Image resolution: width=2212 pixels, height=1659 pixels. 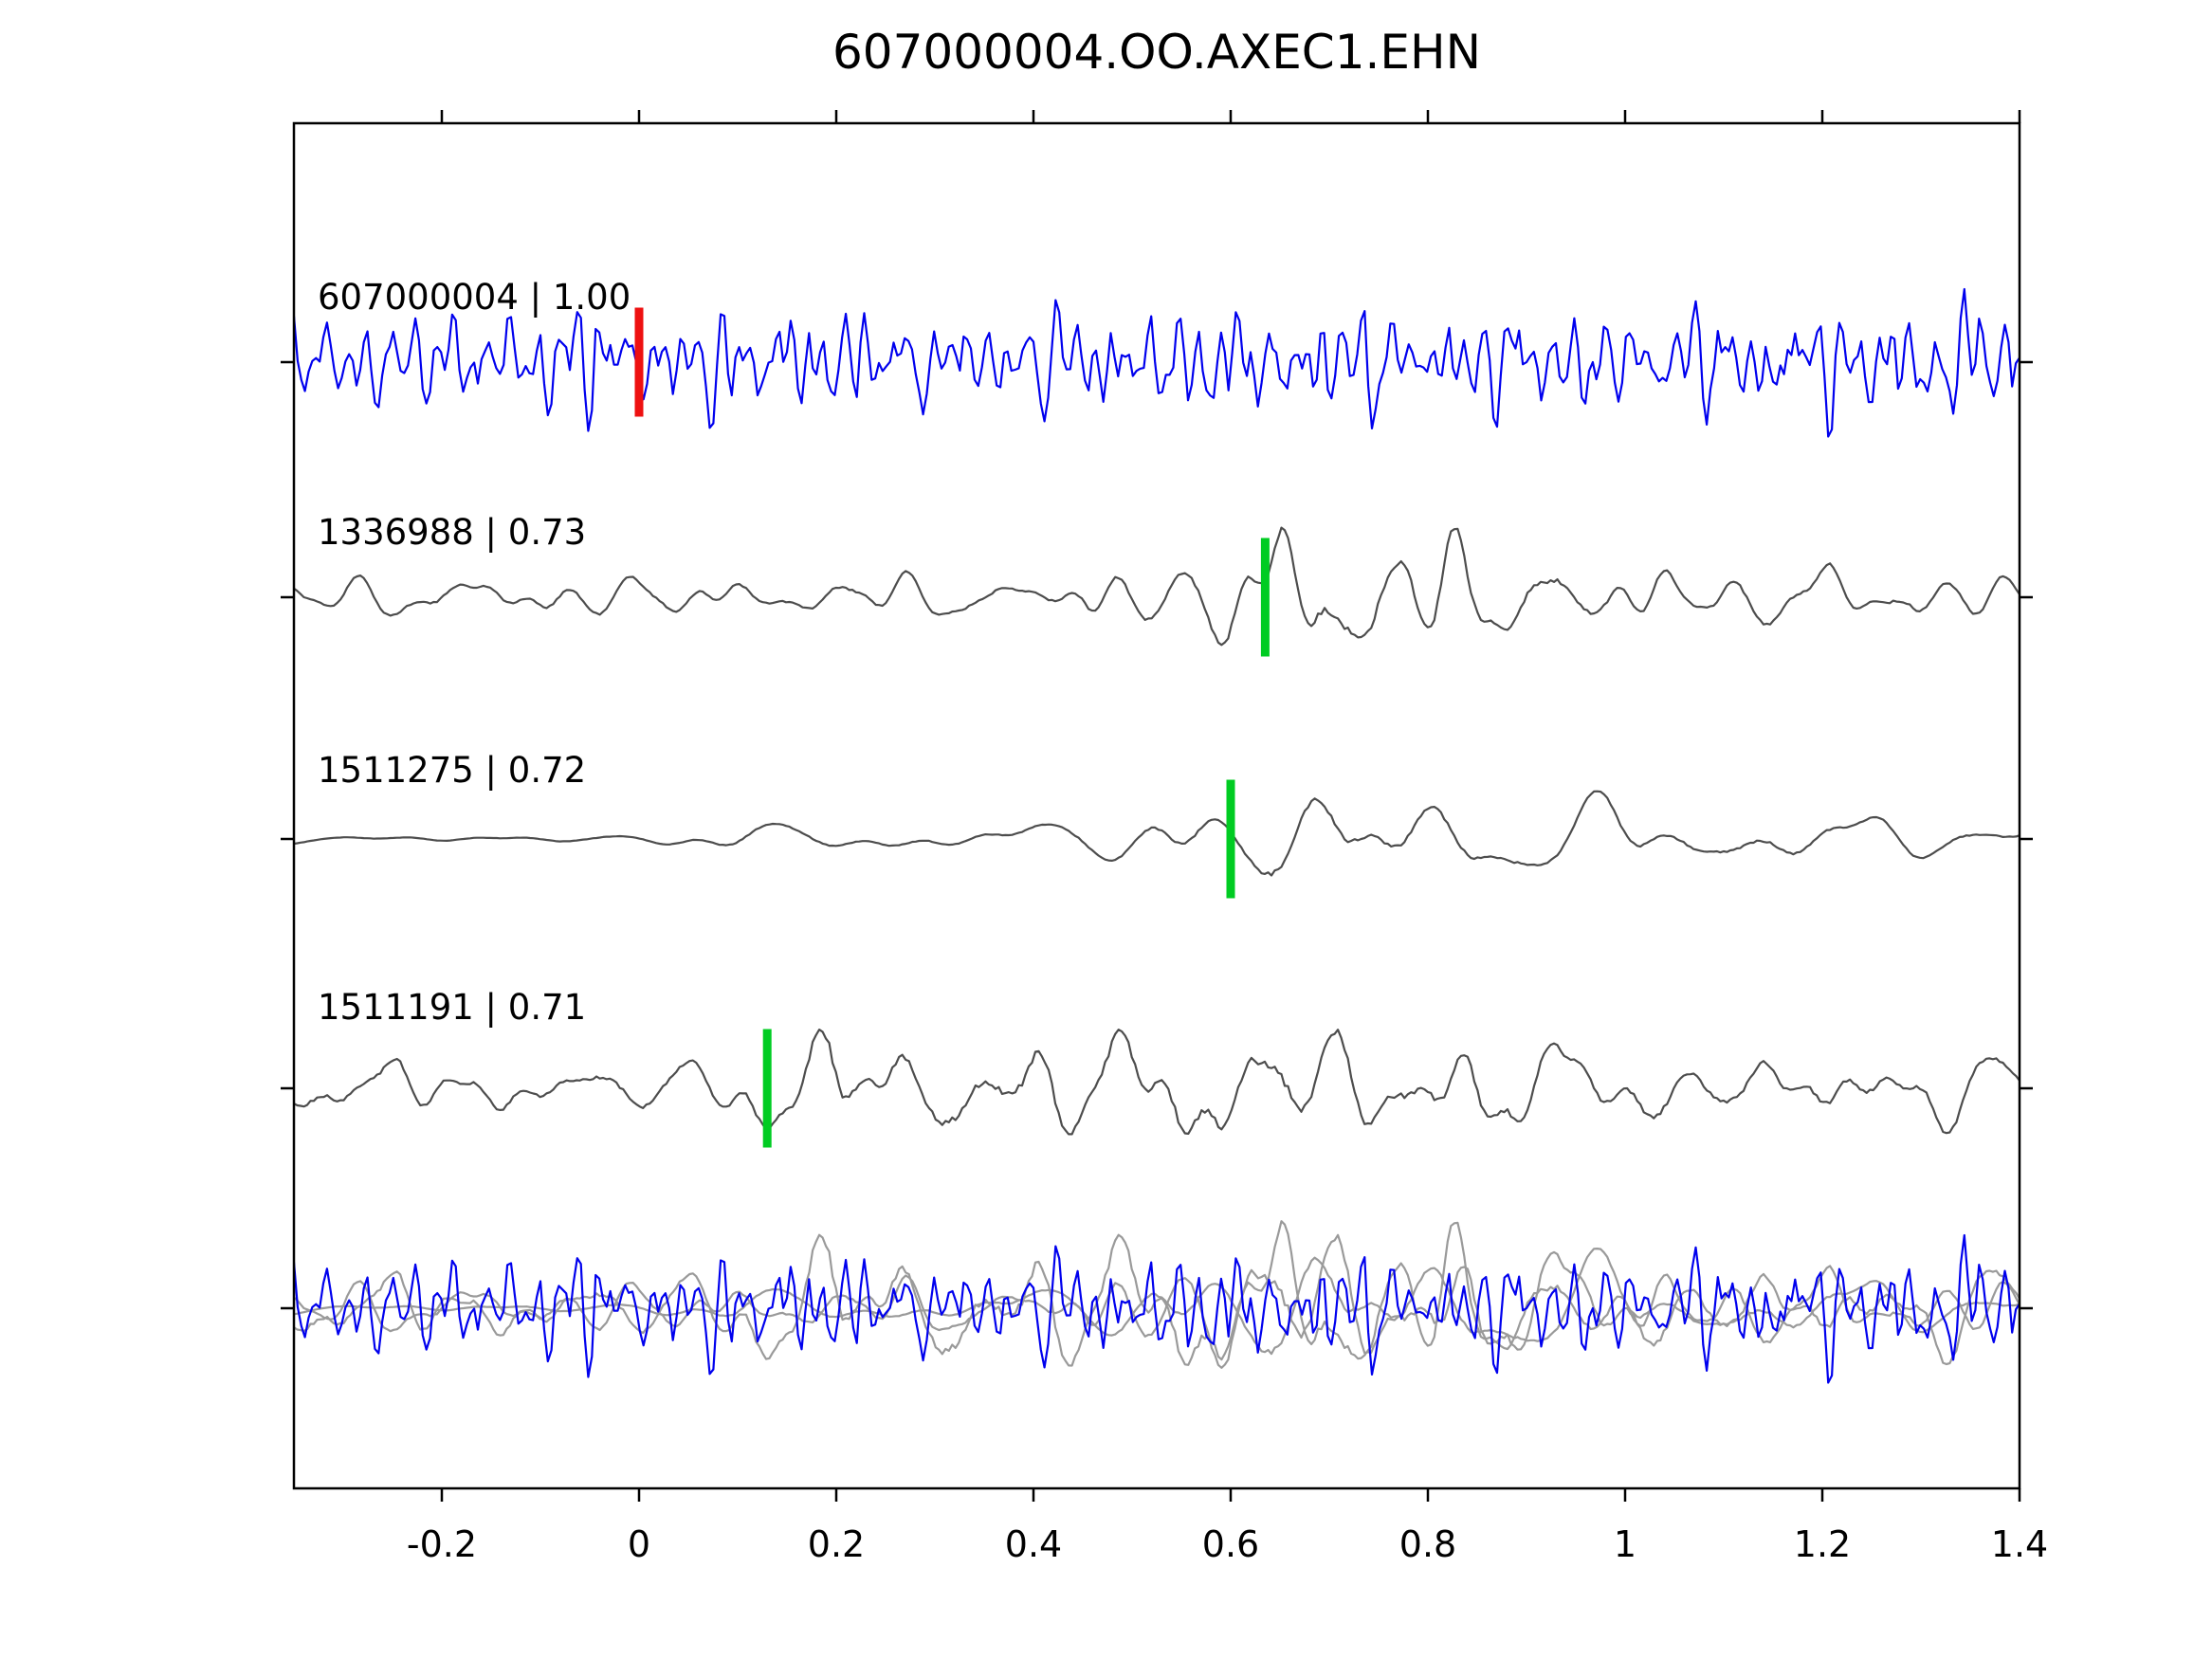 I want to click on x-tick-label: 0.2, so click(x=836, y=1544).